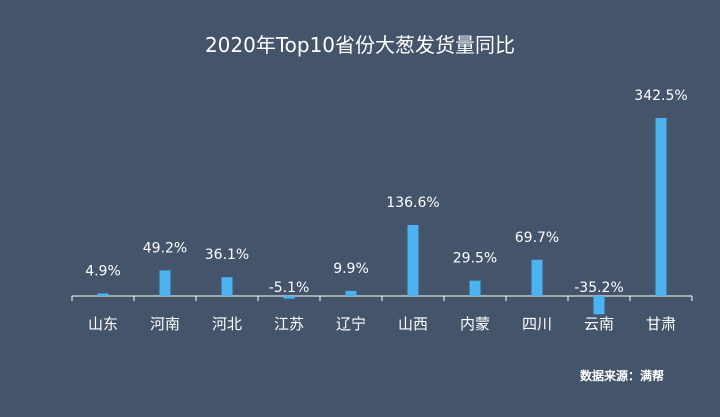 The image size is (720, 417). I want to click on data-label: 69.7%, so click(537, 238).